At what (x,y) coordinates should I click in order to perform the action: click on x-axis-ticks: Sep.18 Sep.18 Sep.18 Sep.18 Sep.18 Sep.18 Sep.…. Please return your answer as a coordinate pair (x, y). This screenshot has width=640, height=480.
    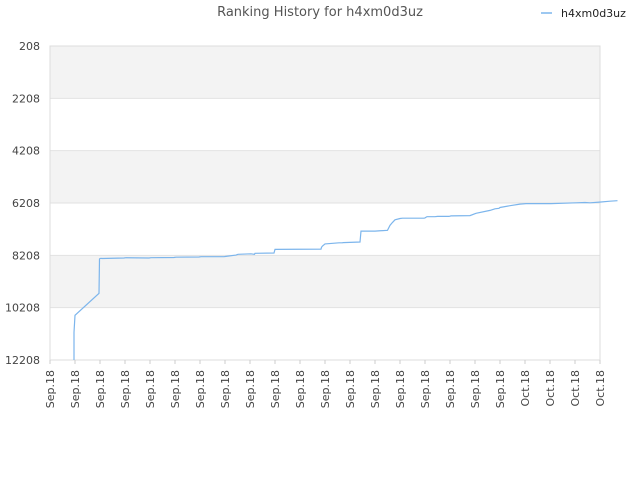
    Looking at the image, I should click on (325, 384).